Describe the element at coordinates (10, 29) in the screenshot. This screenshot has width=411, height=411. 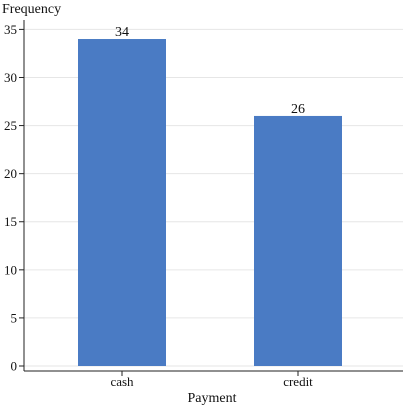
I see `y-tick-label: 35` at that location.